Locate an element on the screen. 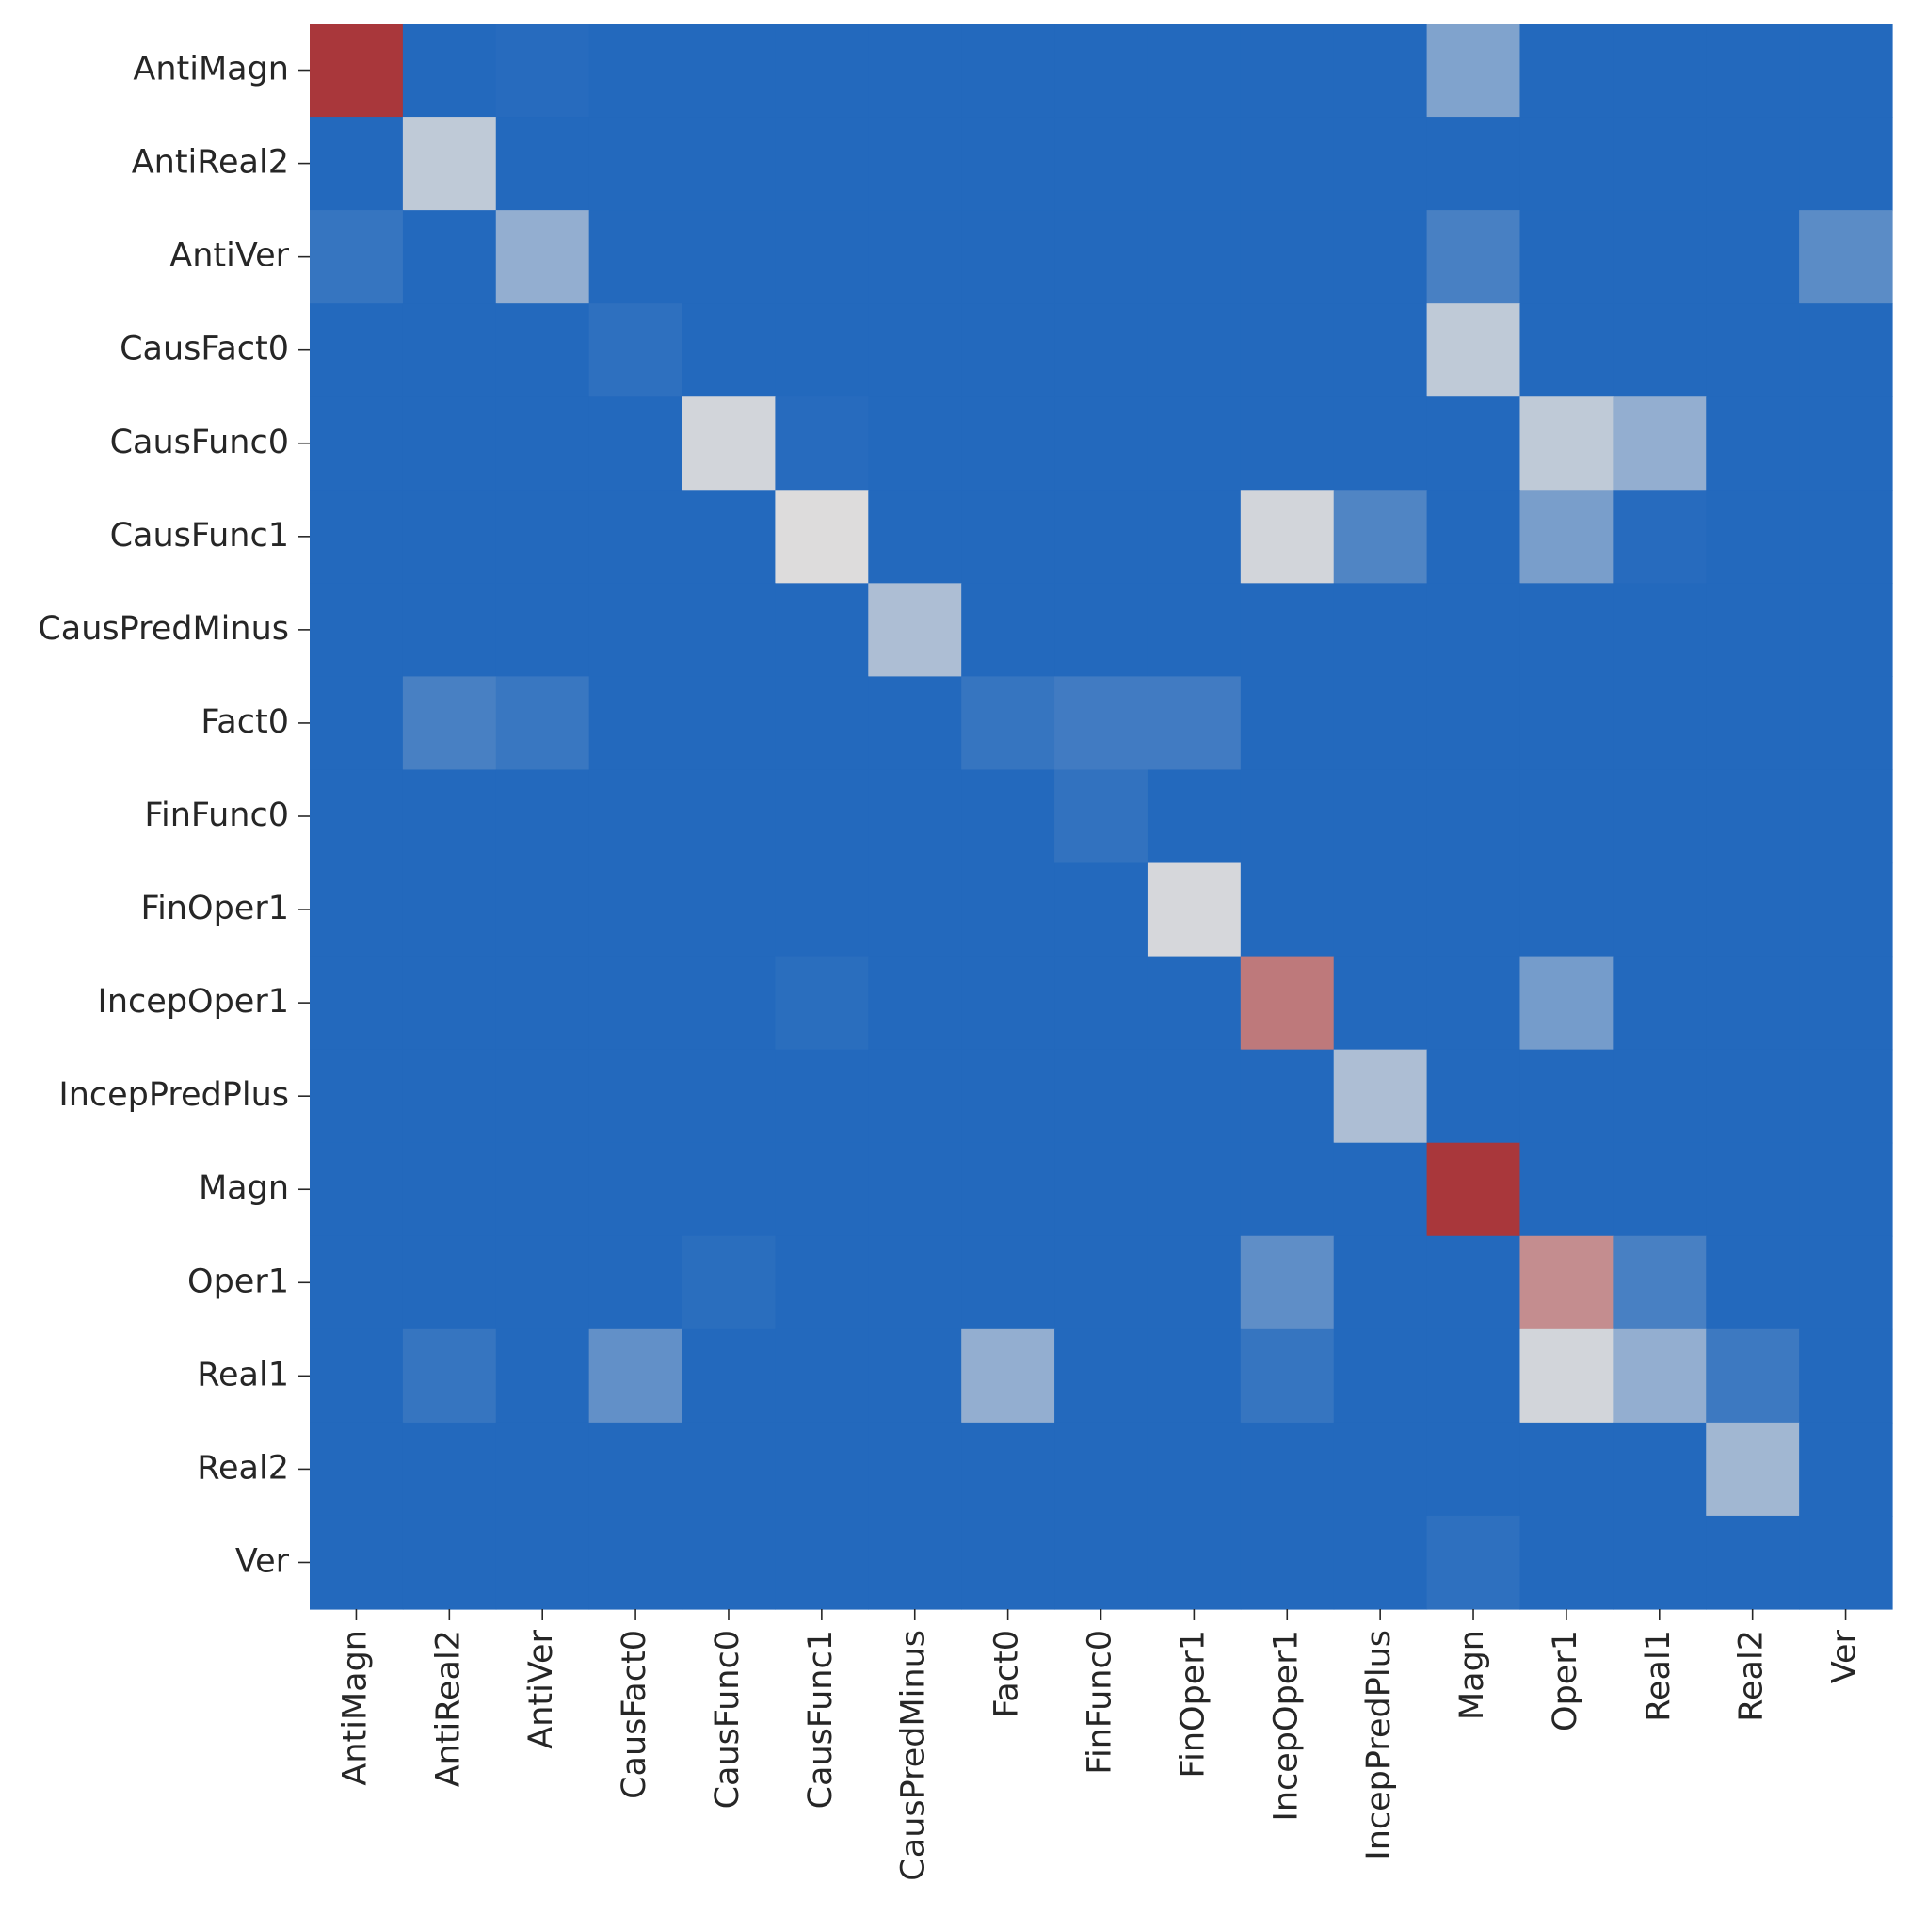 The height and width of the screenshot is (1932, 1911). heatmap-cell-causfunc0-finfunc0 is located at coordinates (1101, 443).